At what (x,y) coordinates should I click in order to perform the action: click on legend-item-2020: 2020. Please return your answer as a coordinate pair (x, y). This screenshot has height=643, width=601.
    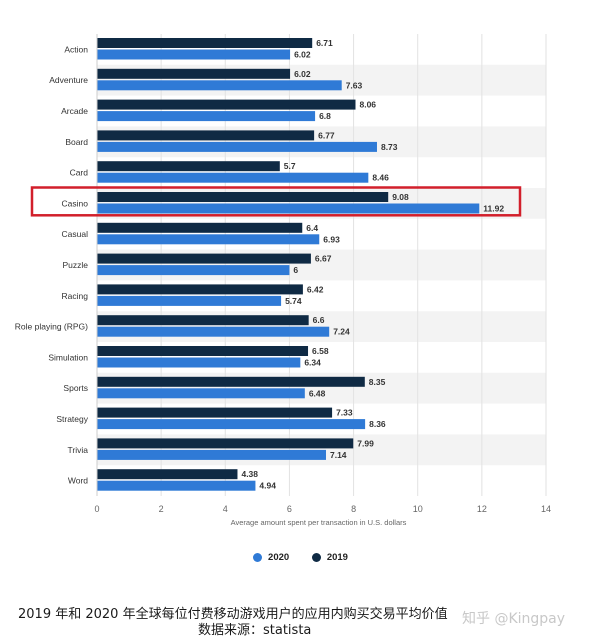
    Looking at the image, I should click on (271, 557).